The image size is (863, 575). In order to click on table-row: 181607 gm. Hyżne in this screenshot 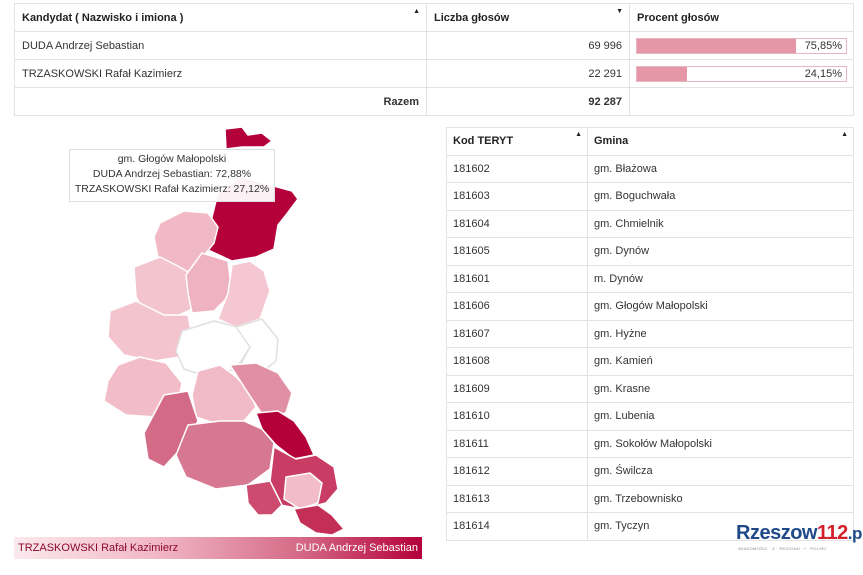, I will do `click(650, 333)`.